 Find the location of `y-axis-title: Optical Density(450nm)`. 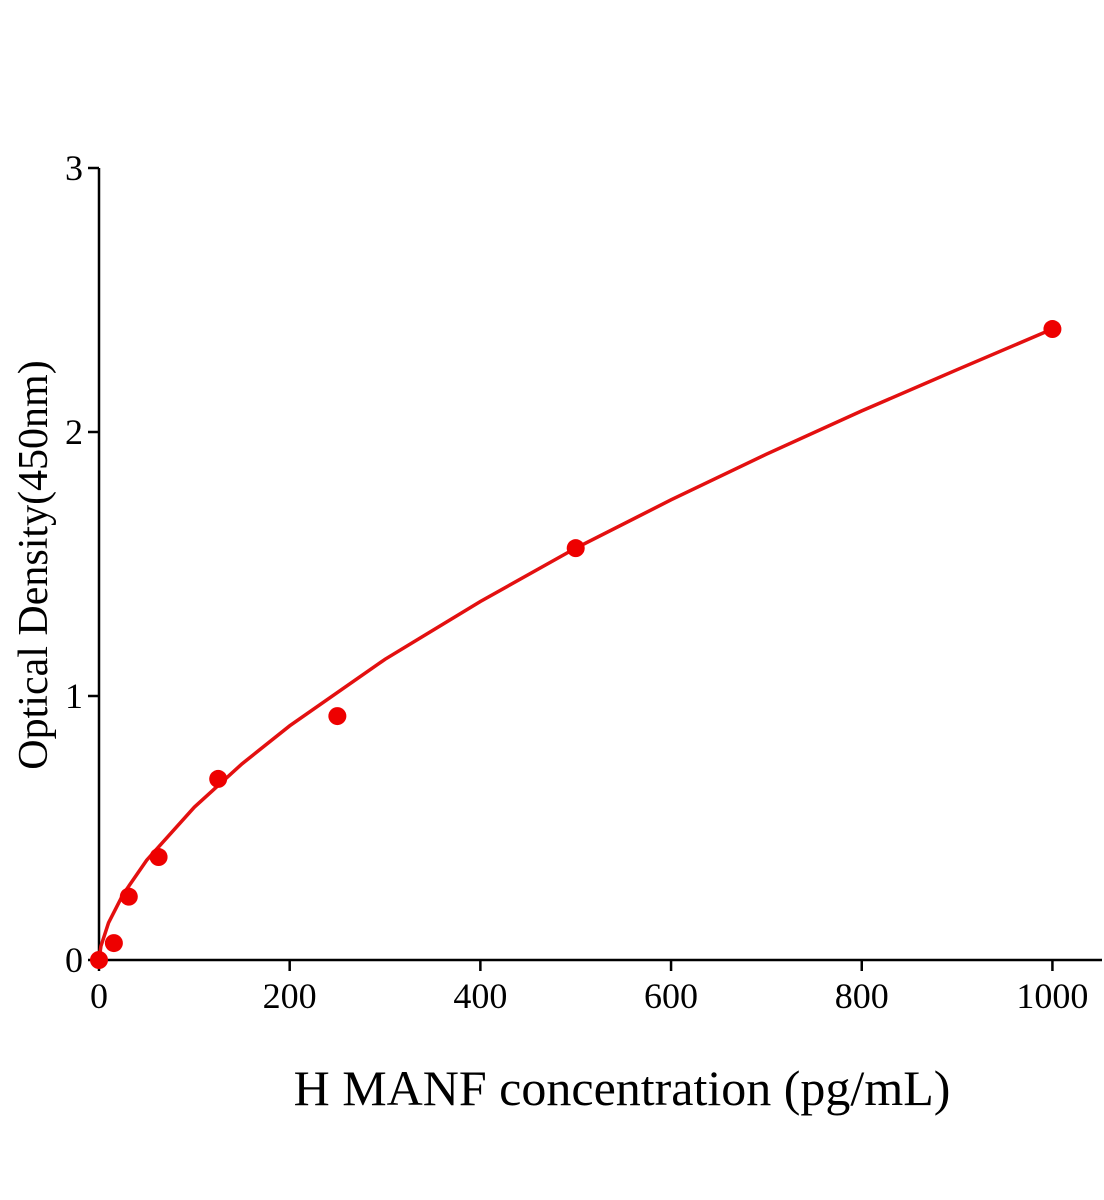

y-axis-title: Optical Density(450nm) is located at coordinates (34, 564).